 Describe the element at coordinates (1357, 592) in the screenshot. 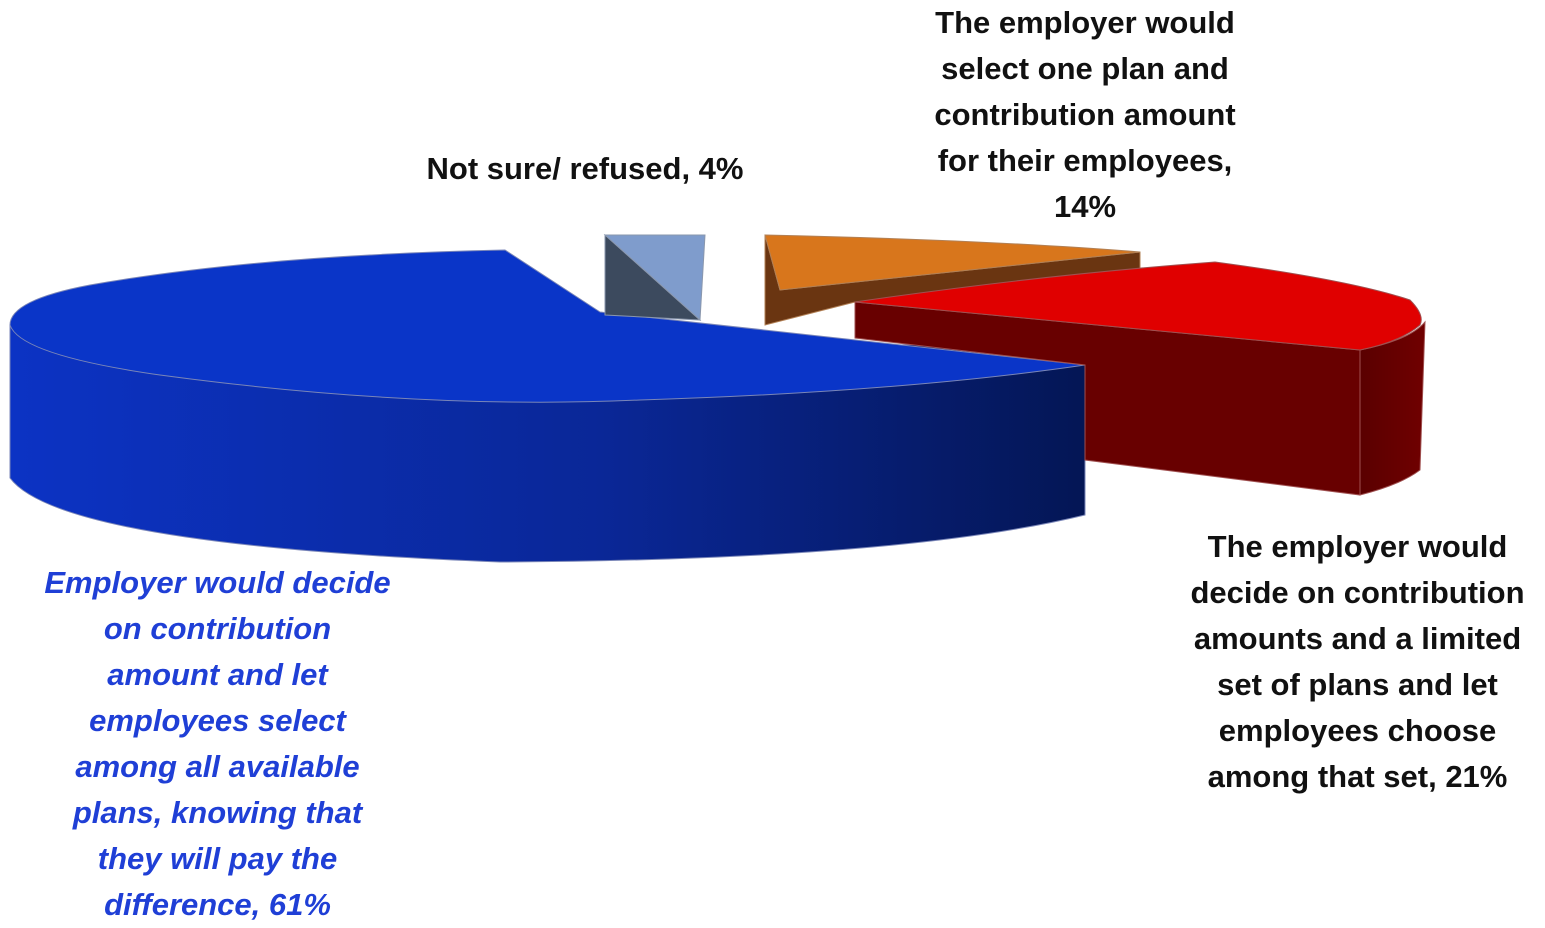

I see `slice-label-line: decide on contribution` at that location.